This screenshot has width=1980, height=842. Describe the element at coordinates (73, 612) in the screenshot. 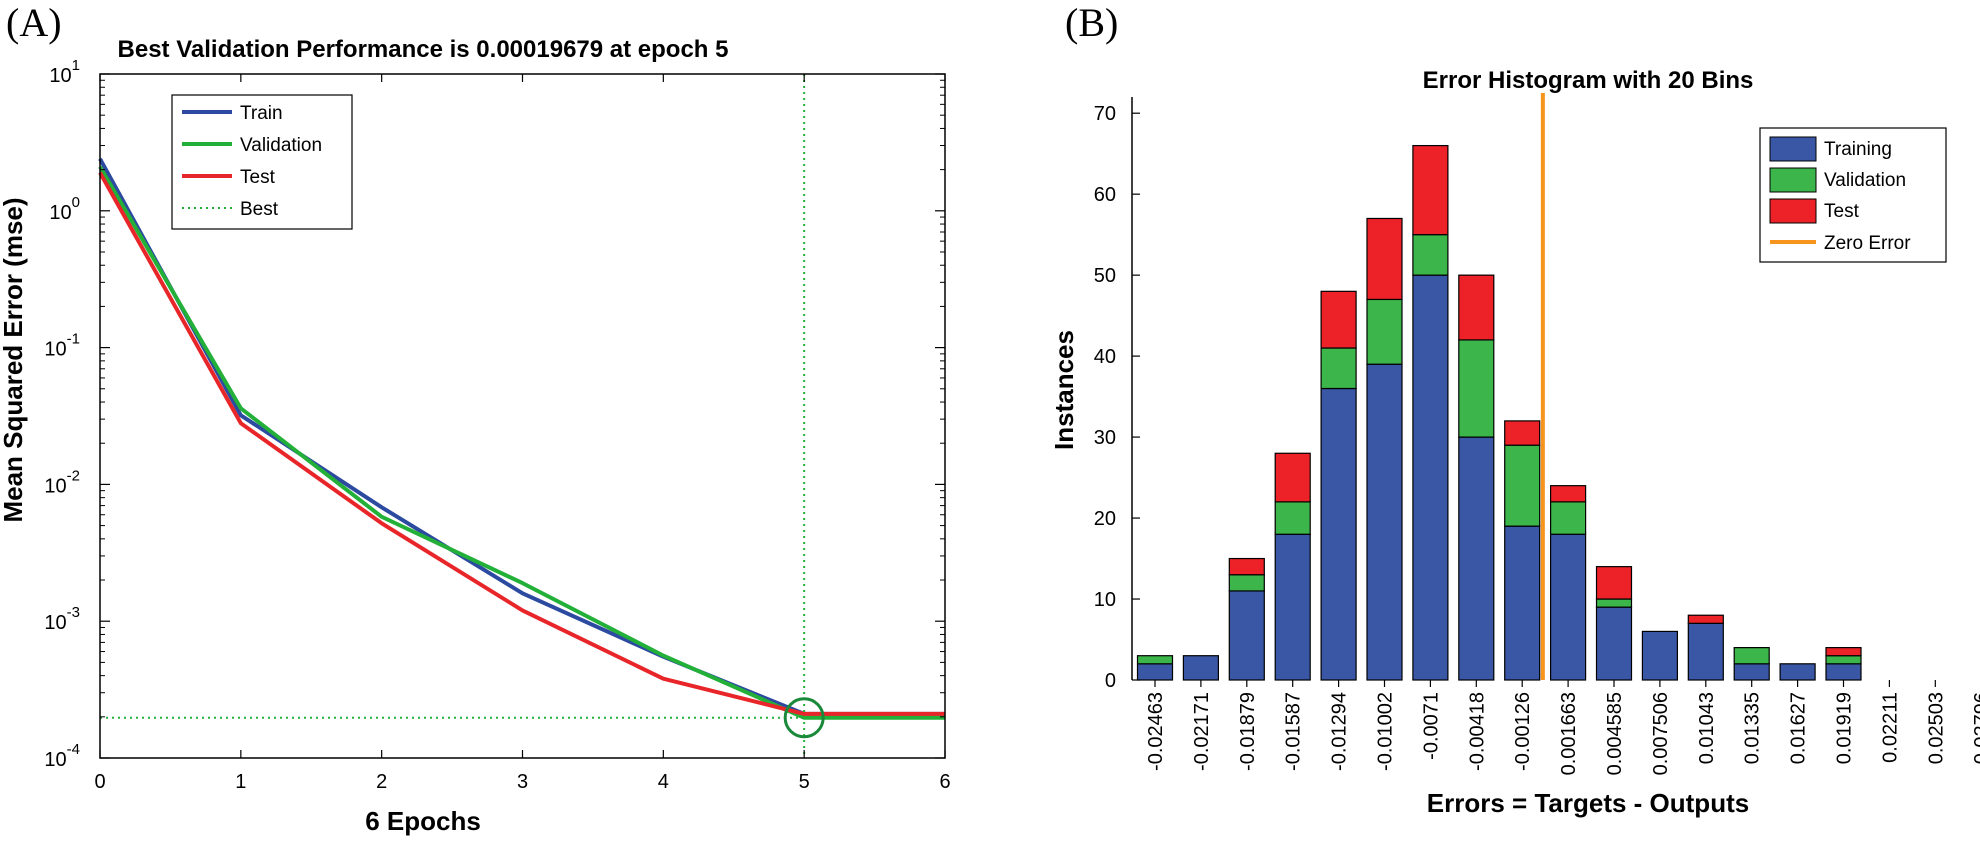

I see `y-tick-exponent: -3` at that location.